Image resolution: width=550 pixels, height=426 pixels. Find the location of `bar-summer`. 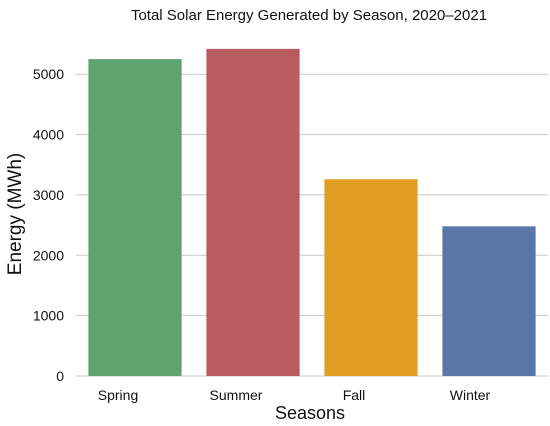

bar-summer is located at coordinates (253, 212).